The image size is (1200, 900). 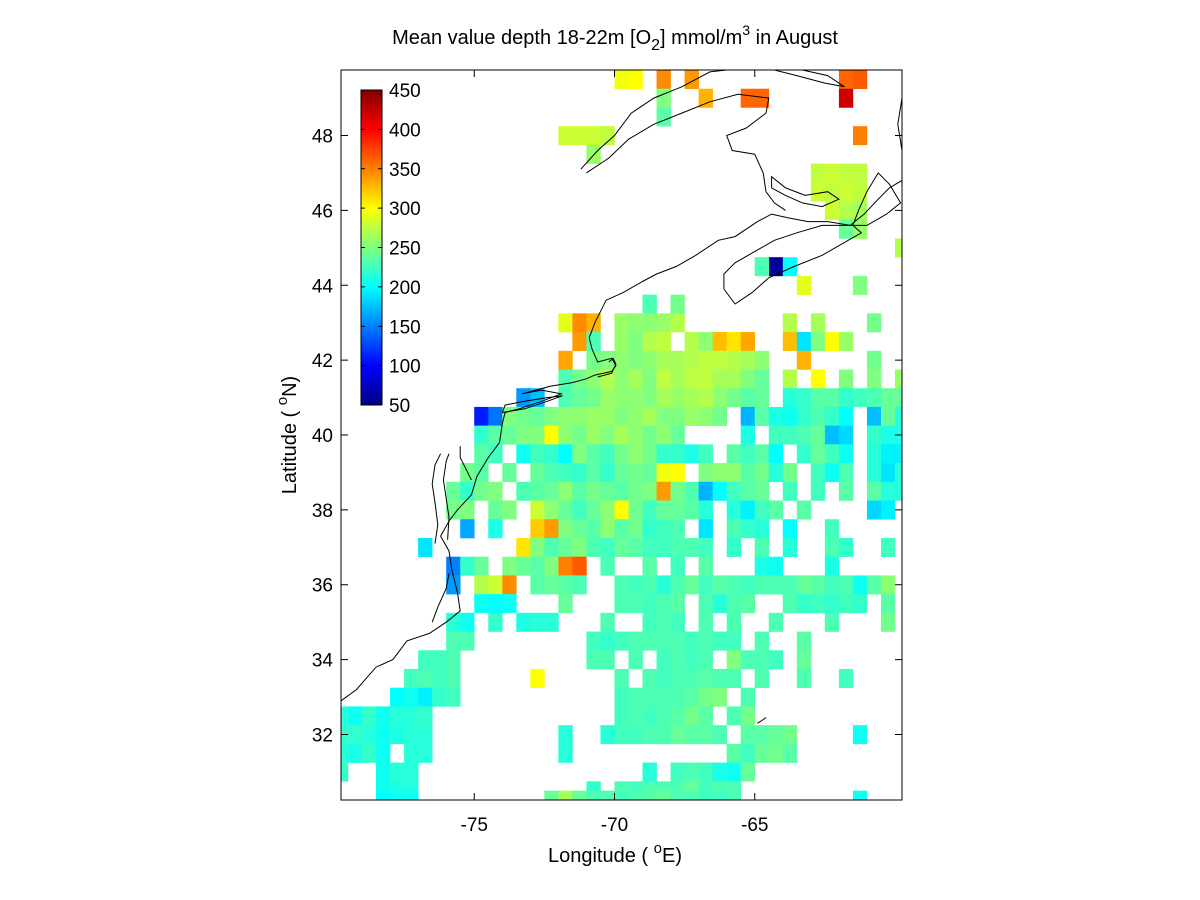 What do you see at coordinates (793, 264) in the screenshot?
I see `coastline-nova-scotia` at bounding box center [793, 264].